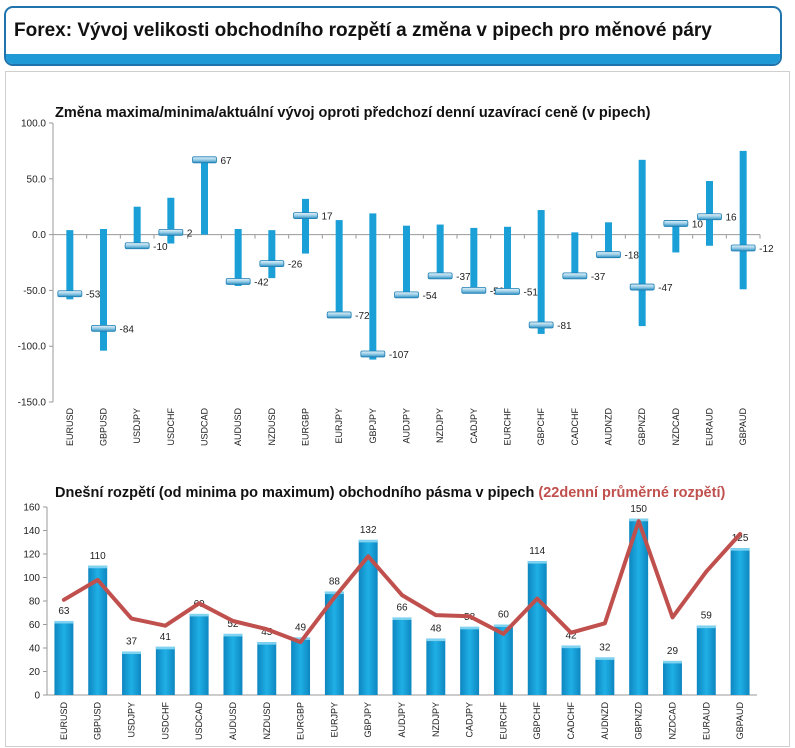 This screenshot has height=748, width=795. Describe the element at coordinates (35, 602) in the screenshot. I see `y-tick-label: 80` at that location.